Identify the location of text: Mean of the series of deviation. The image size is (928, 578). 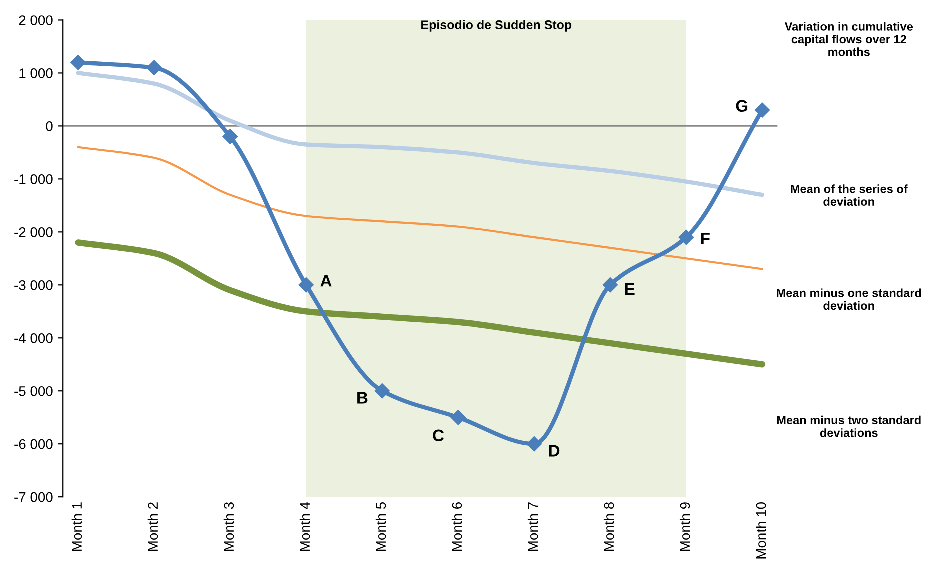
(849, 195).